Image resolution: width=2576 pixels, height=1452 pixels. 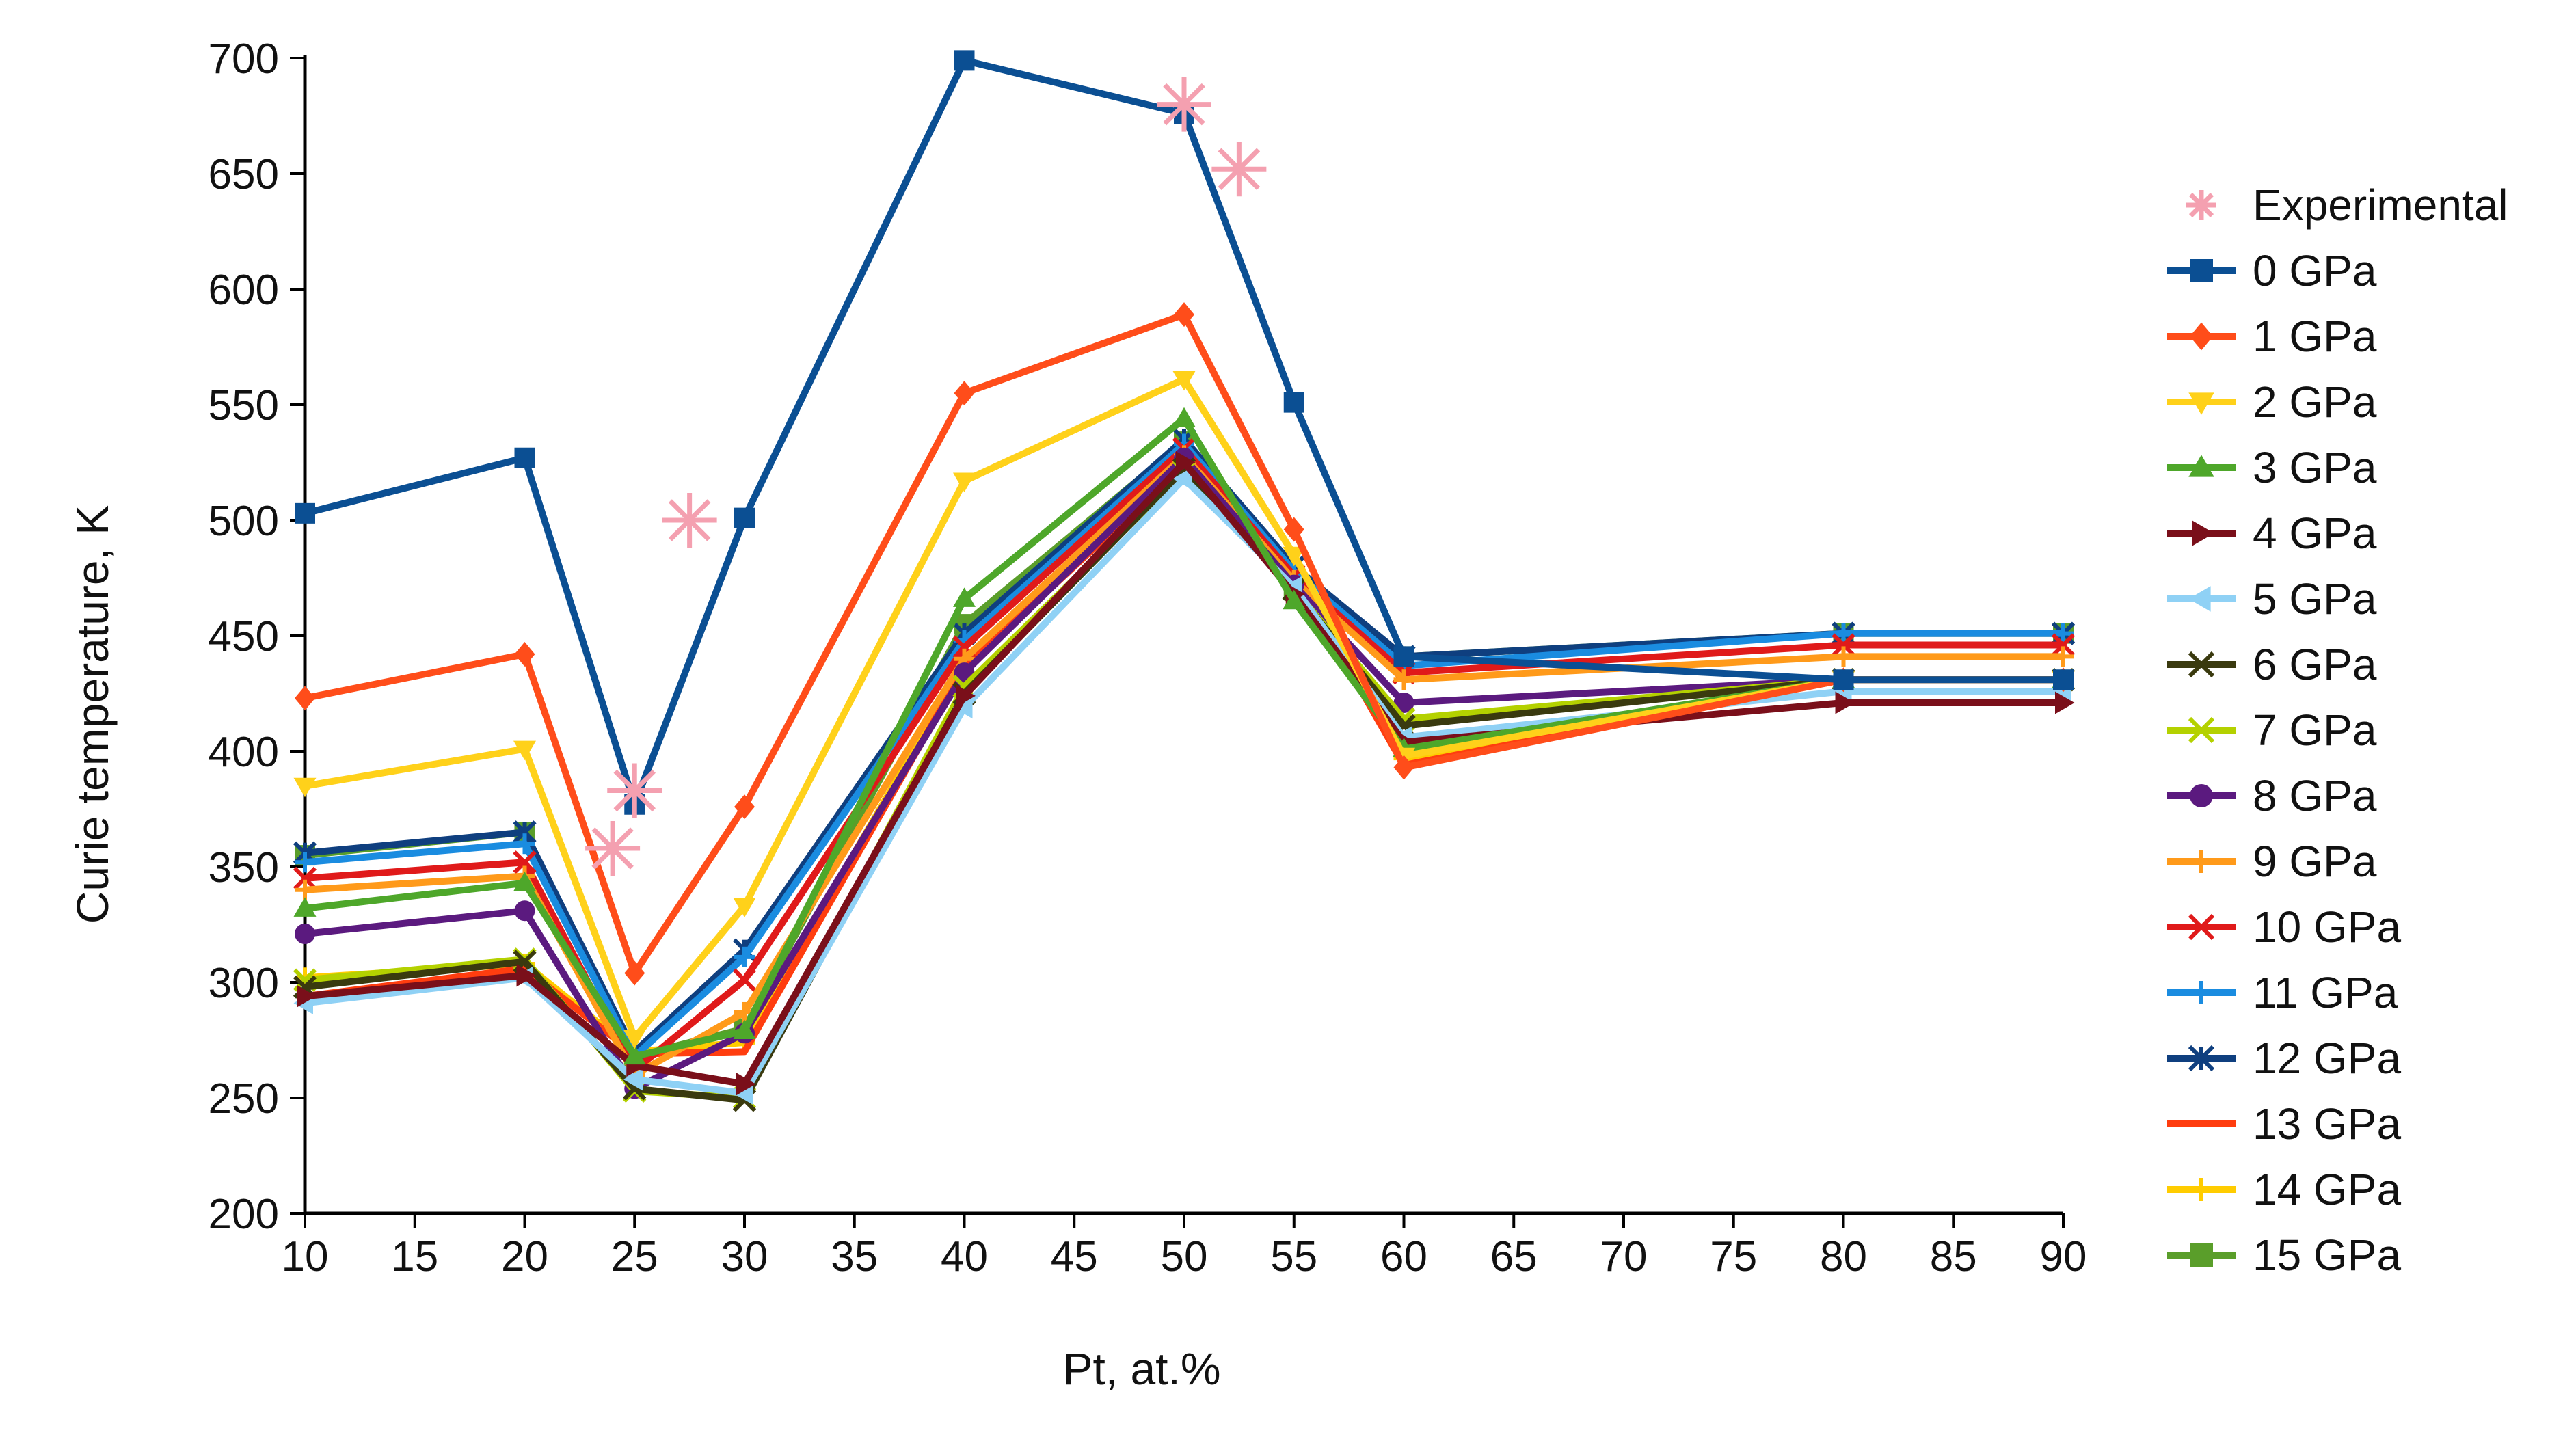 I want to click on x-tick-label: 60, so click(x=1403, y=1256).